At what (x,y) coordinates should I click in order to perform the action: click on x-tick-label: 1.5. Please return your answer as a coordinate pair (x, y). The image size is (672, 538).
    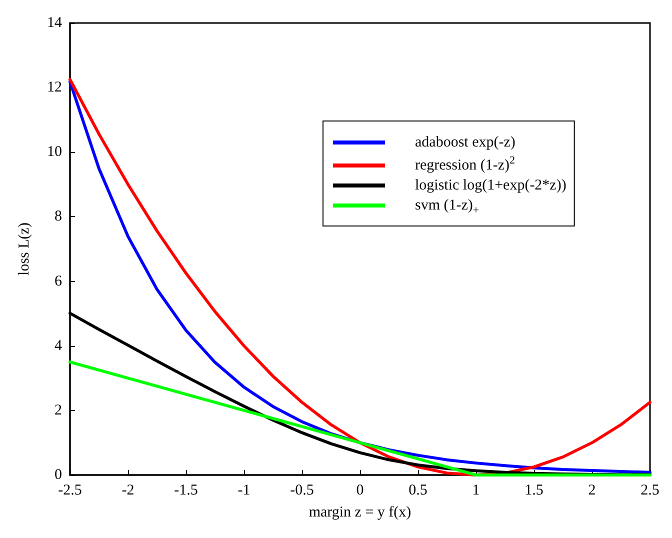
    Looking at the image, I should click on (534, 490).